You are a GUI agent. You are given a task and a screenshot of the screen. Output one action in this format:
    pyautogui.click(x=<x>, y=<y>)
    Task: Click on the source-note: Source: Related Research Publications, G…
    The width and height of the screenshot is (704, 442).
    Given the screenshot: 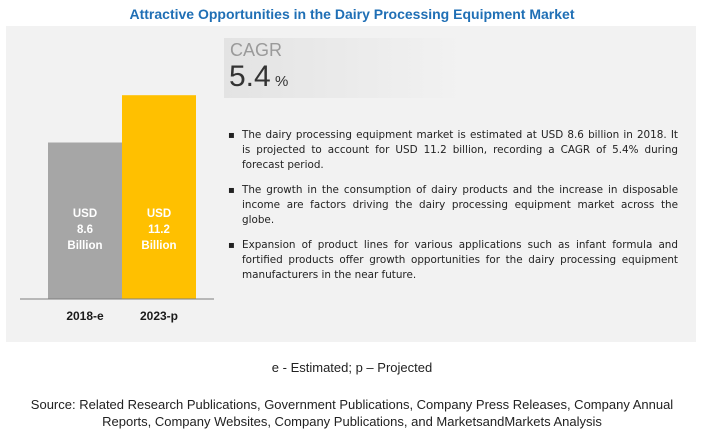 What is the action you would take?
    pyautogui.click(x=352, y=413)
    